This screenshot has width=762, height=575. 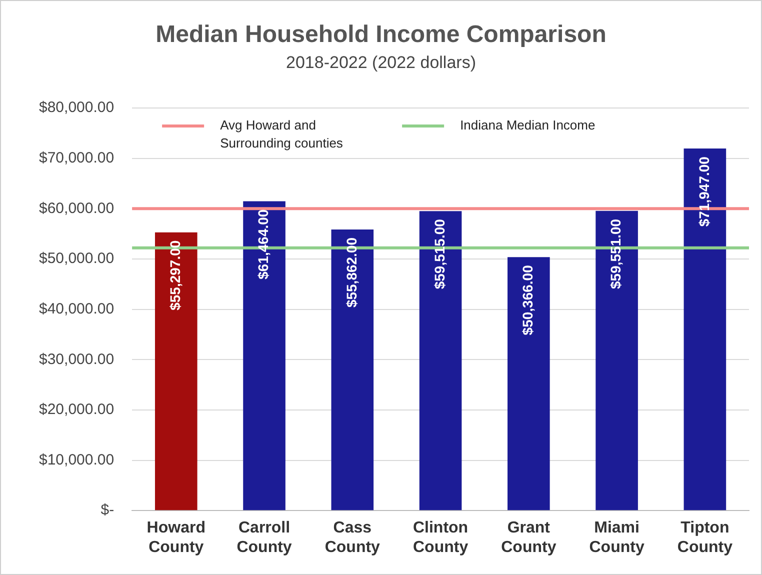 What do you see at coordinates (616, 538) in the screenshot?
I see `x-tick-label: Miami County` at bounding box center [616, 538].